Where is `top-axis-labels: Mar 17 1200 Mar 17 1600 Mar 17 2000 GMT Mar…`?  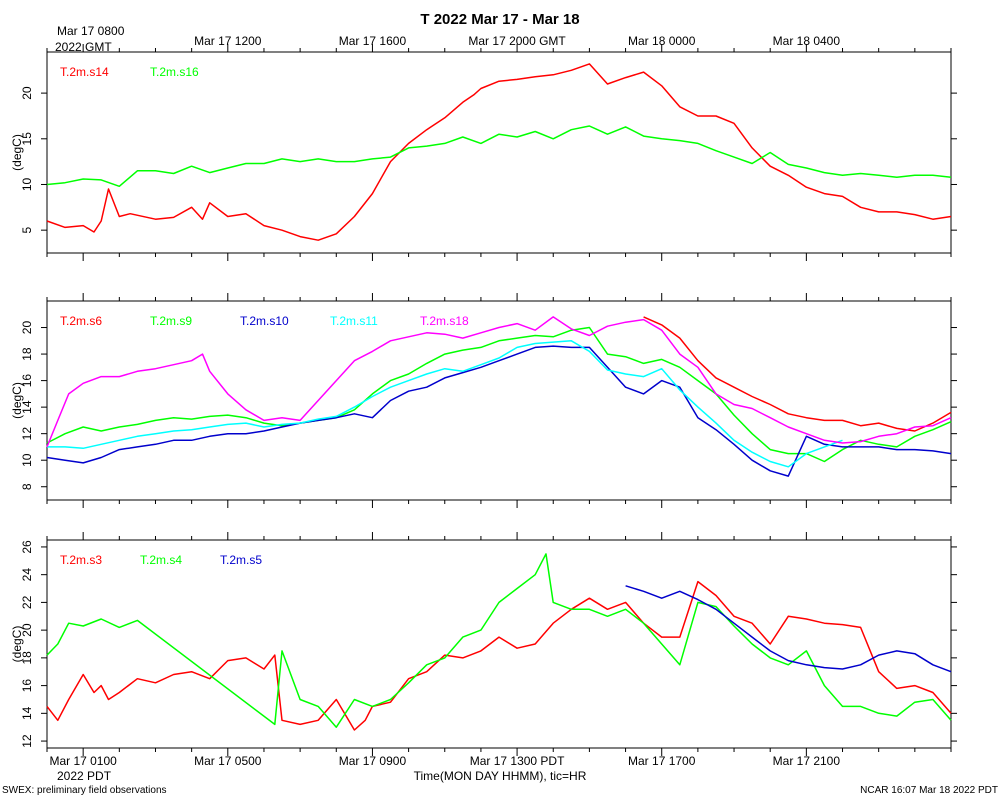 top-axis-labels: Mar 17 1200 Mar 17 1600 Mar 17 2000 GMT Mar… is located at coordinates (517, 41).